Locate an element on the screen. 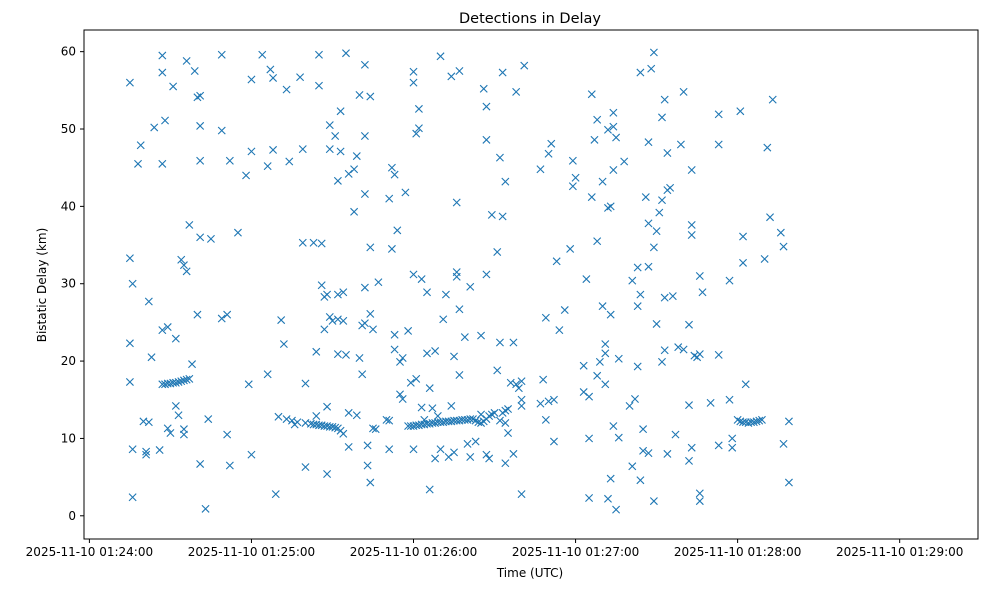  x-tick-label: 2025-11-10 01:26:00 is located at coordinates (413, 552).